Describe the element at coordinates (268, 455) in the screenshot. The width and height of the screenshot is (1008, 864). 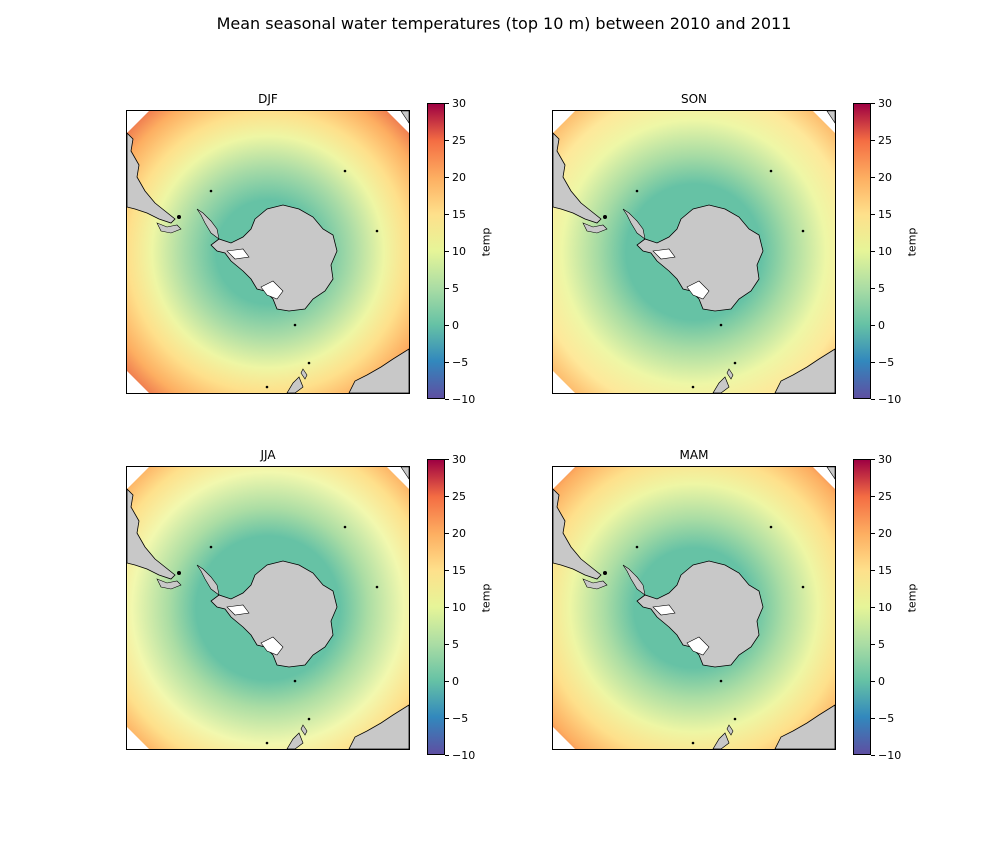
I see `panel-title-jja: JJA` at that location.